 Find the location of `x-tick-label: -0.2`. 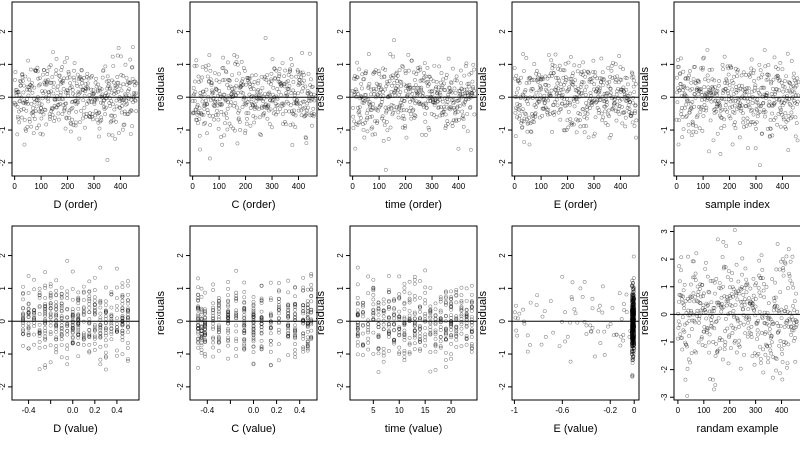

x-tick-label: -0.2 is located at coordinates (610, 410).